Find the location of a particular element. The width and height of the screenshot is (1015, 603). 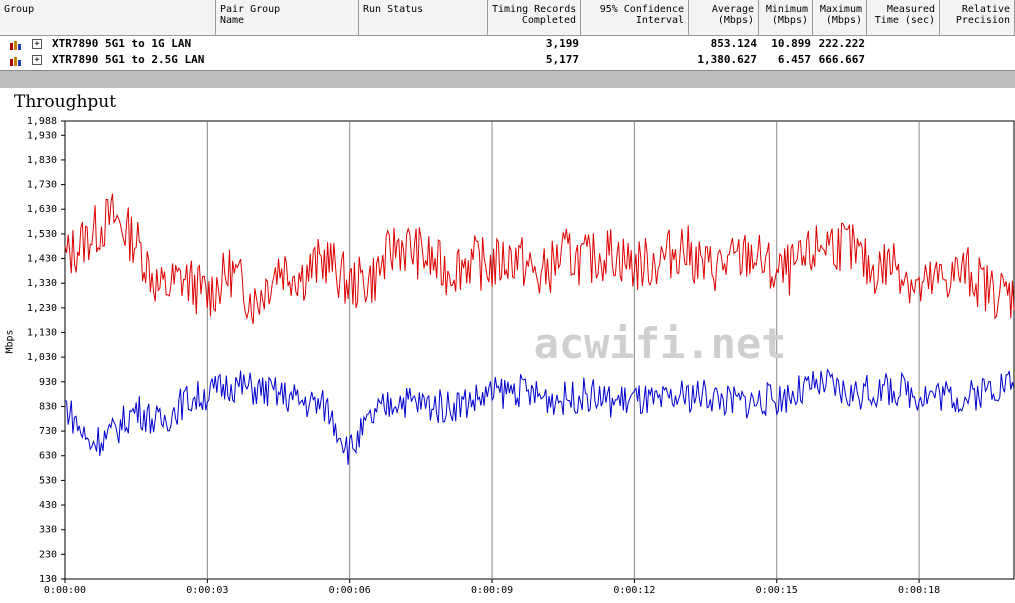

column-header-relative-precision: Relative Precision is located at coordinates (977, 18).